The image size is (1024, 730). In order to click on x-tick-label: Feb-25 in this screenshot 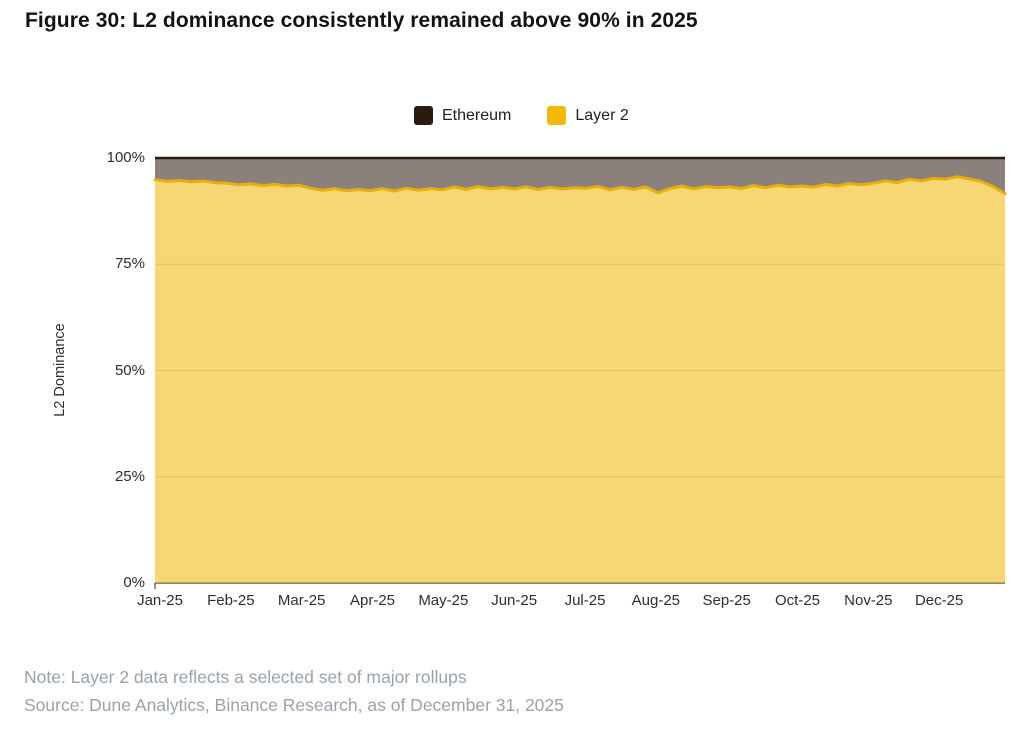, I will do `click(231, 600)`.